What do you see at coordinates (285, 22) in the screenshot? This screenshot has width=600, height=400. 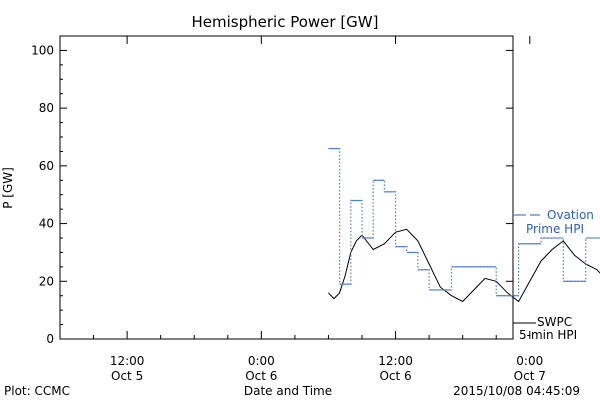 I see `chart-title: Hemispheric Power [GW]` at bounding box center [285, 22].